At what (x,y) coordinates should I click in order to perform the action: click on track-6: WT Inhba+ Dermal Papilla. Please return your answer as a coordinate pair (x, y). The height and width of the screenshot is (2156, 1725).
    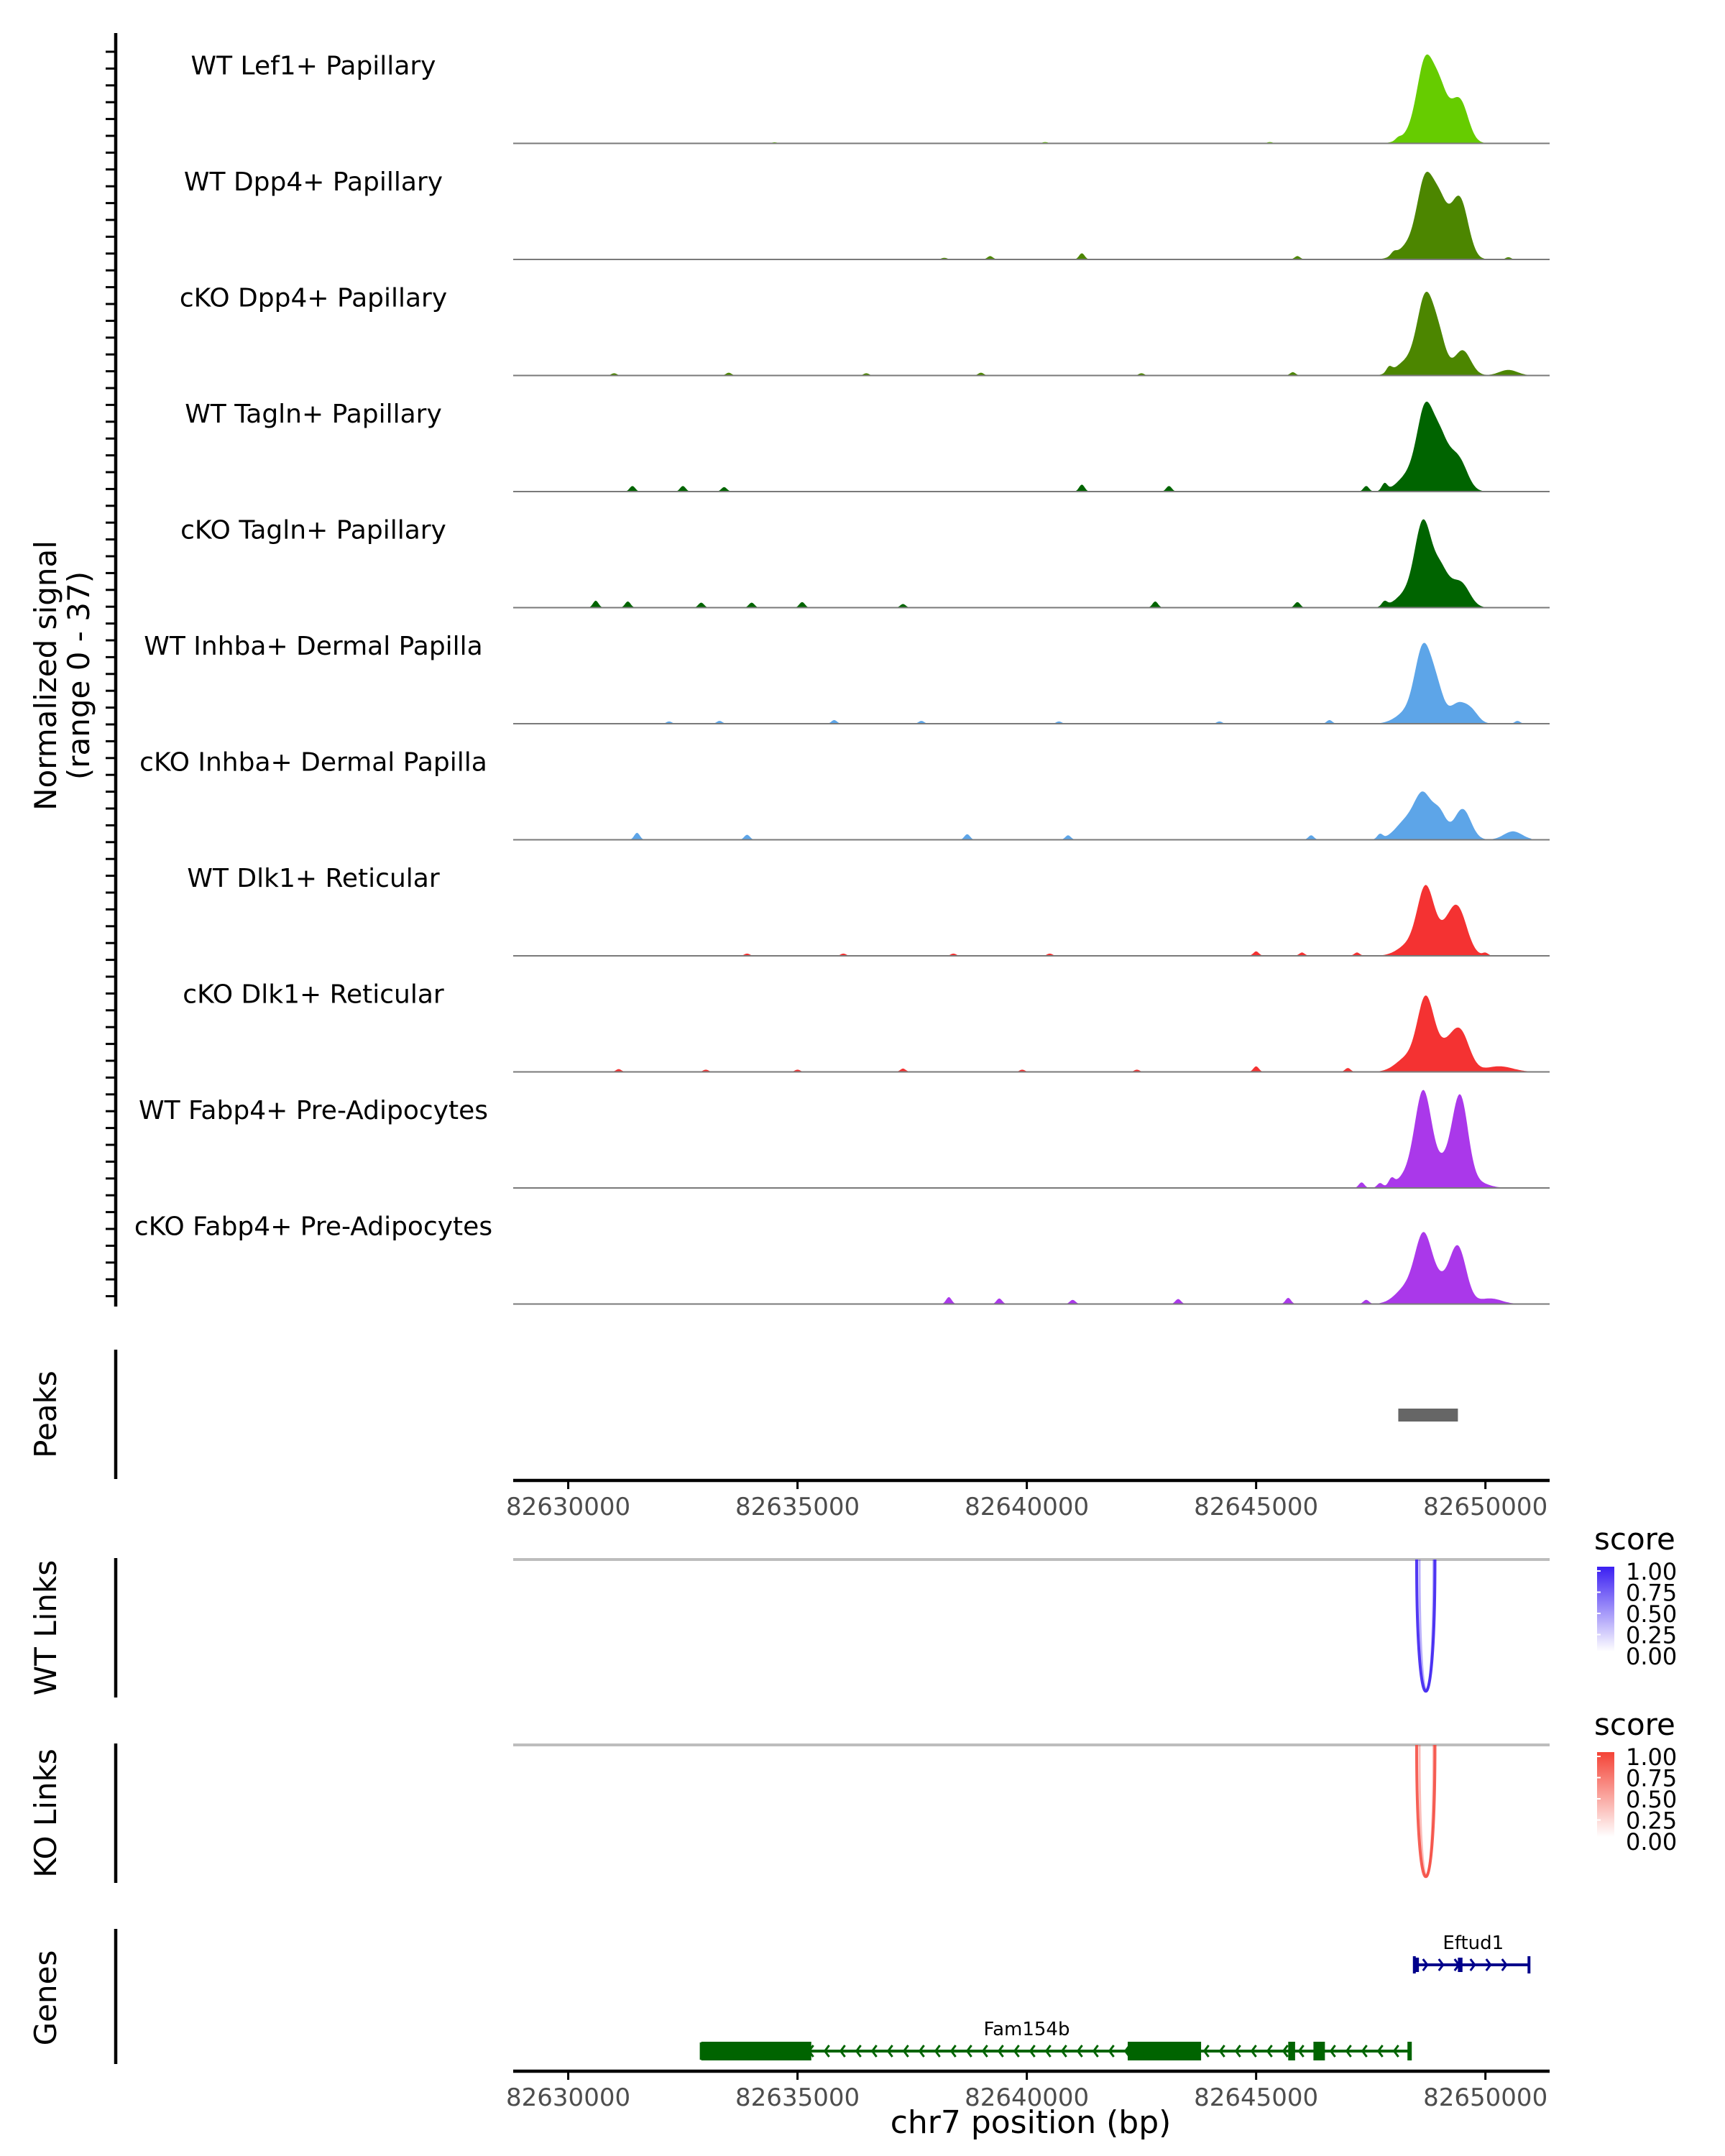
    Looking at the image, I should click on (847, 678).